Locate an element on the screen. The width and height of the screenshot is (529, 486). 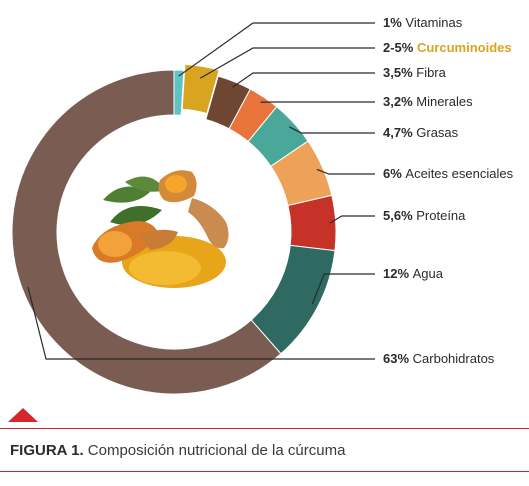
slice-label-value: 12% is located at coordinates (398, 273).